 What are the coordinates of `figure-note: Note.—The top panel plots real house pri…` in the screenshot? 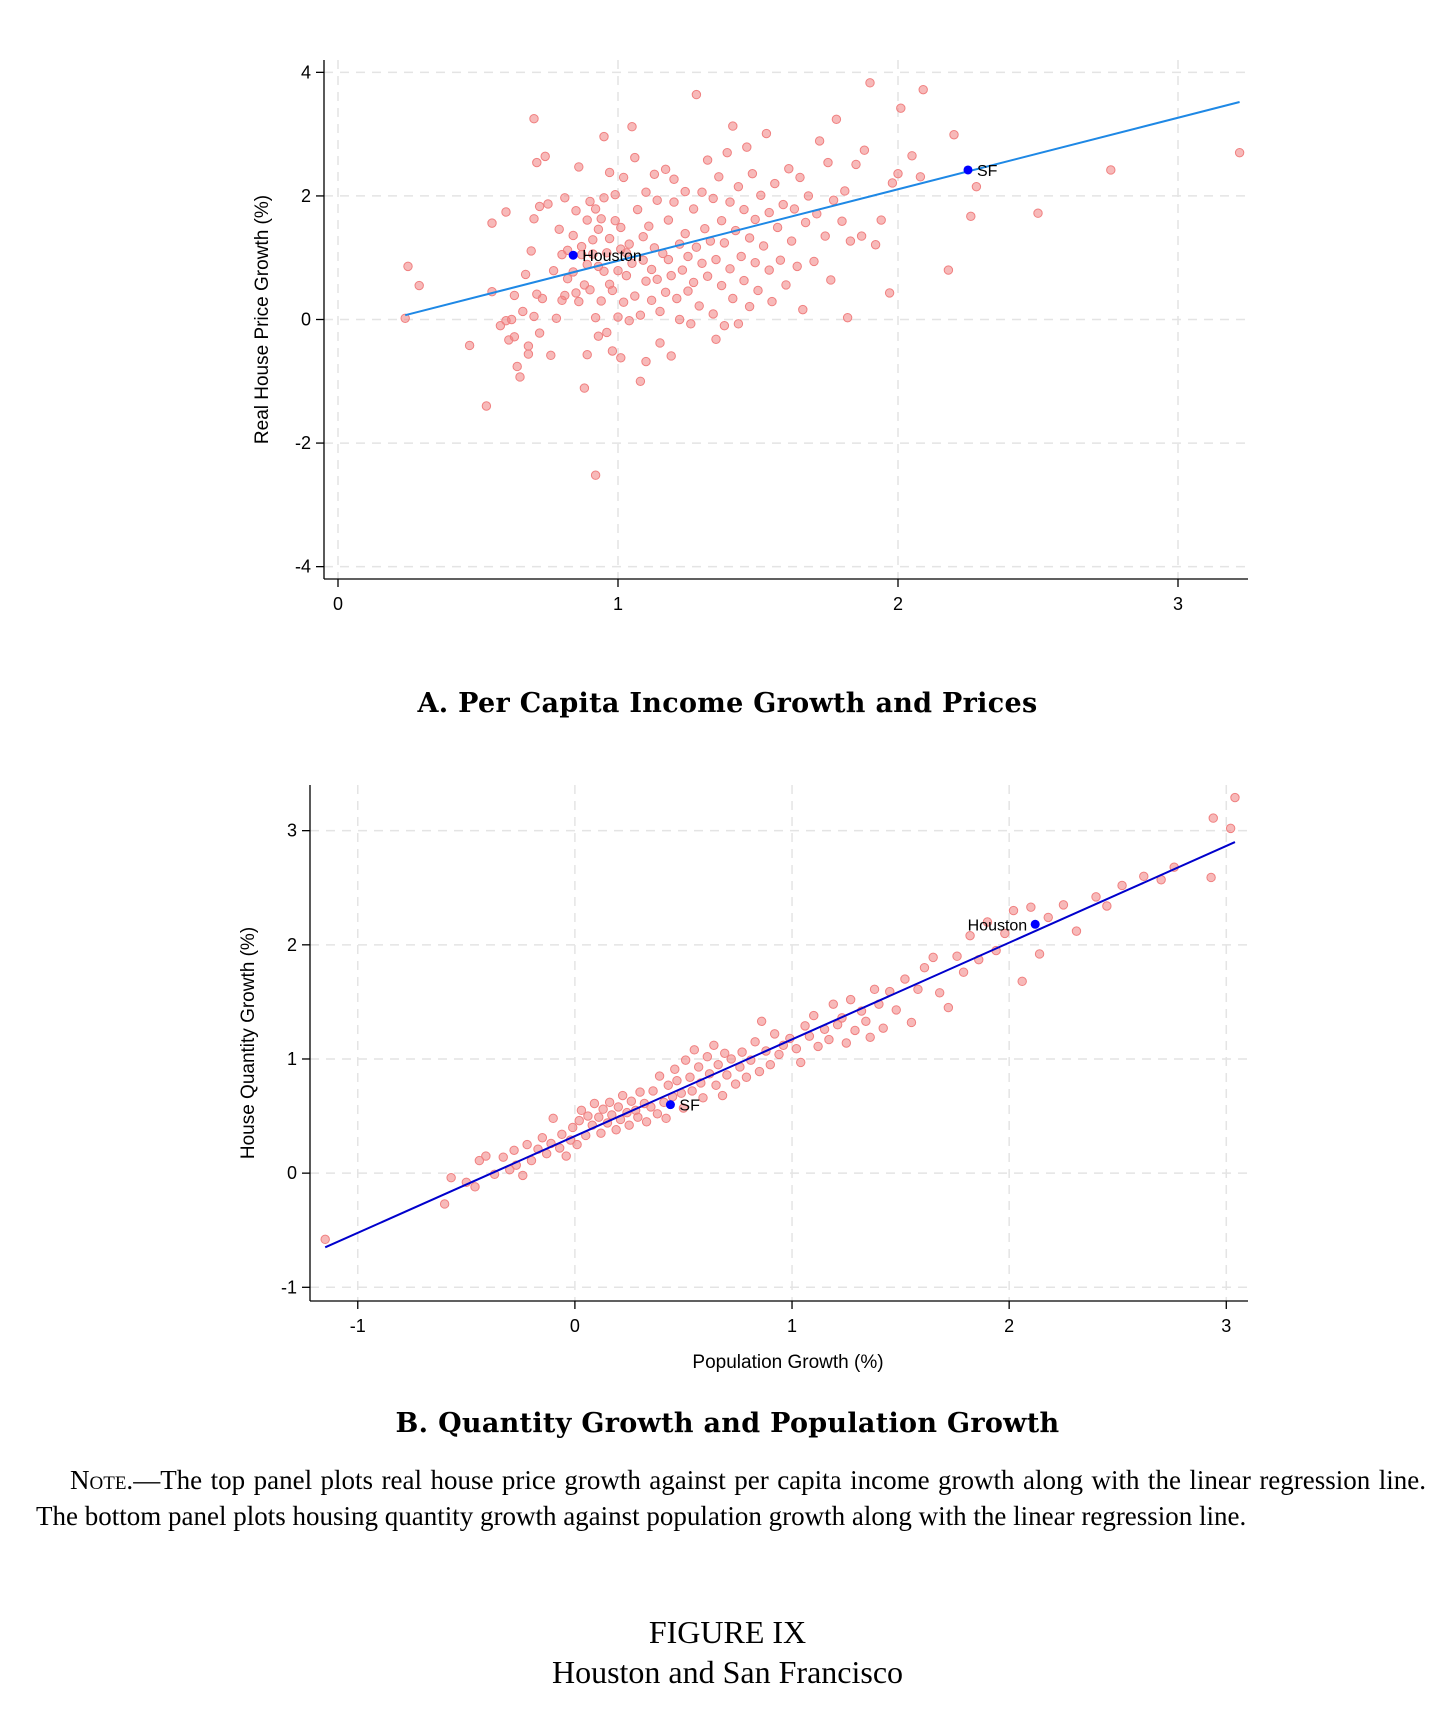 It's located at (731, 1498).